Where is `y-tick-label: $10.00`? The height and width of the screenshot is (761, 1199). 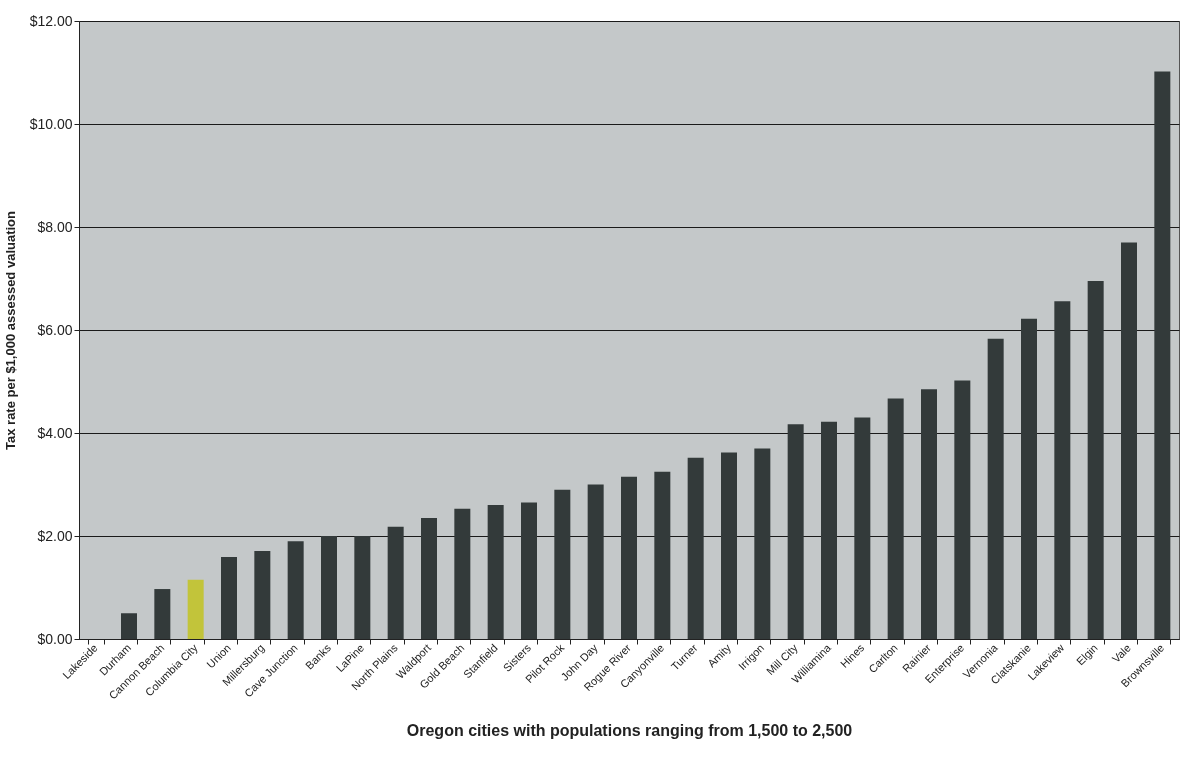 y-tick-label: $10.00 is located at coordinates (51, 123).